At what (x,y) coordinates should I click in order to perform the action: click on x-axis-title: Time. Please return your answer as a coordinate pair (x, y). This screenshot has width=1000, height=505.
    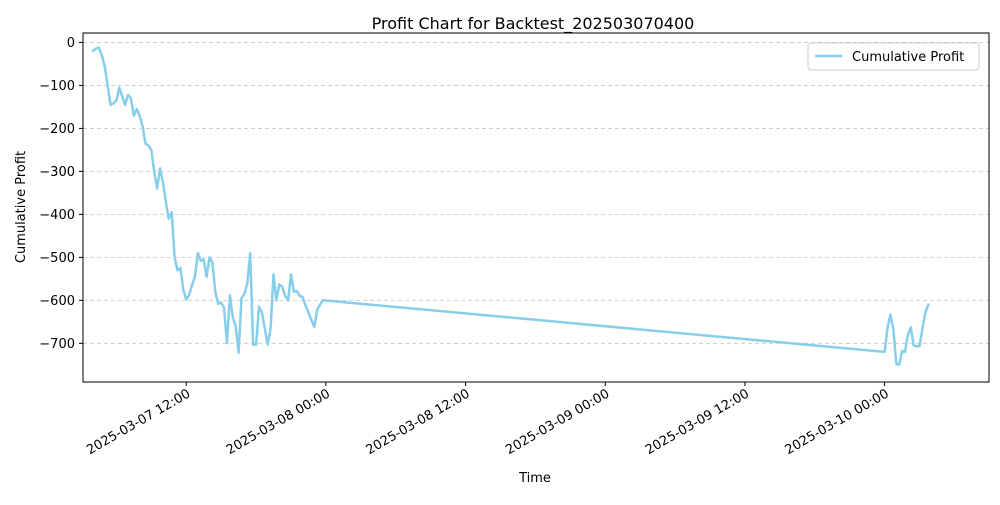
    Looking at the image, I should click on (534, 478).